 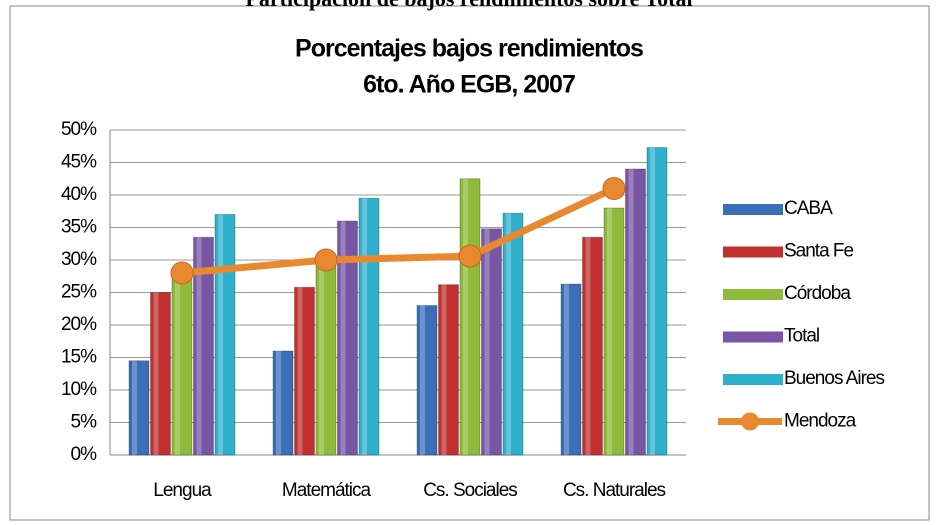 I want to click on x-tick-label: Matemática, so click(x=327, y=490).